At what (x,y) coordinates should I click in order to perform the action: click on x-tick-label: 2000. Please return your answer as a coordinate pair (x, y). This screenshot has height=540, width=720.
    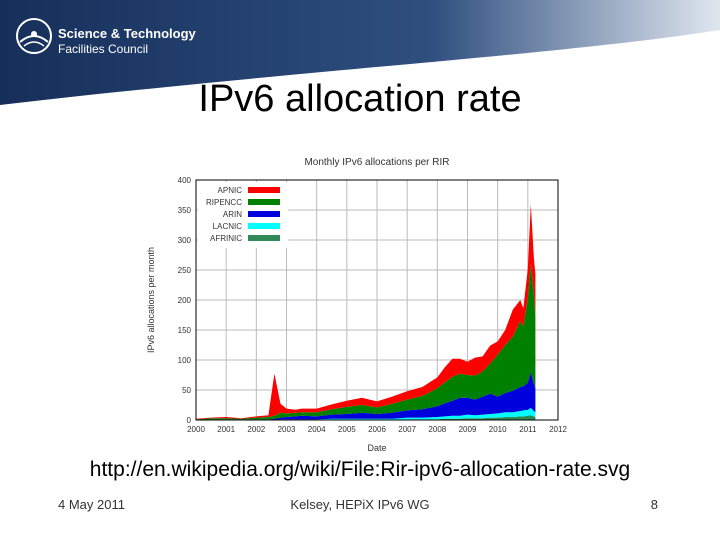
    Looking at the image, I should click on (196, 429).